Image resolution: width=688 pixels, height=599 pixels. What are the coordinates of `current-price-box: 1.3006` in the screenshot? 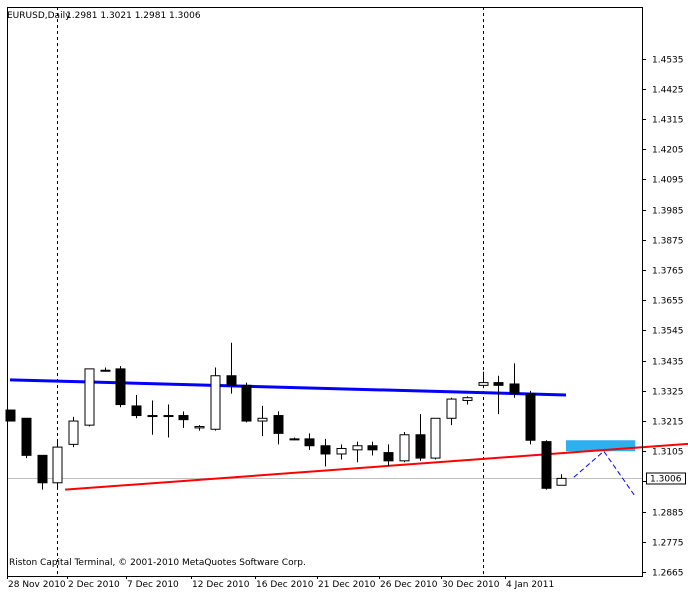 It's located at (666, 478).